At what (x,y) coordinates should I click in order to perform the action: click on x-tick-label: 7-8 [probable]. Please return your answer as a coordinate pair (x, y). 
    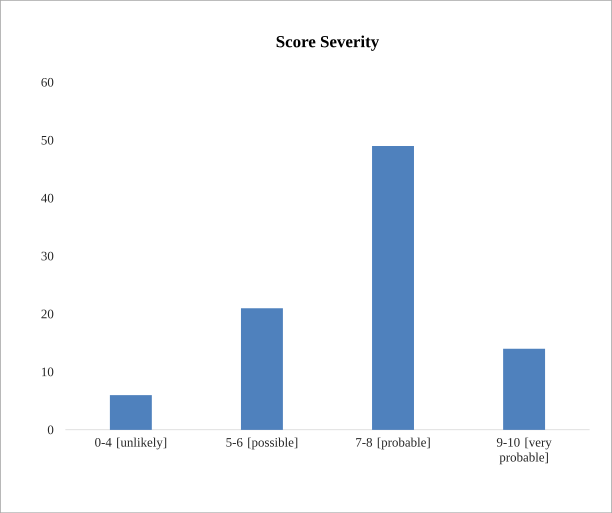
    Looking at the image, I should click on (393, 444).